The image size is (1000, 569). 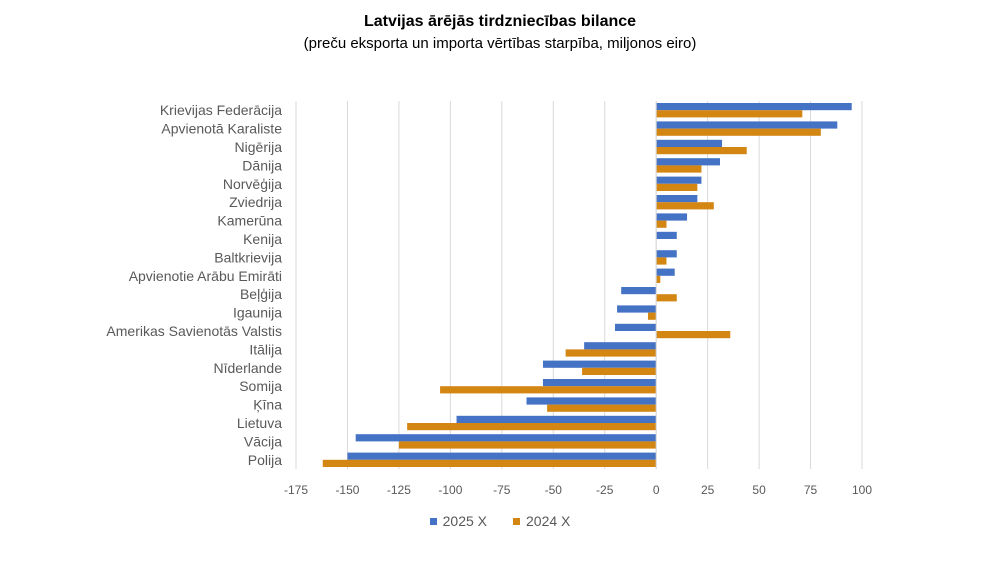 I want to click on category-label-10: Beļģija, so click(x=261, y=294).